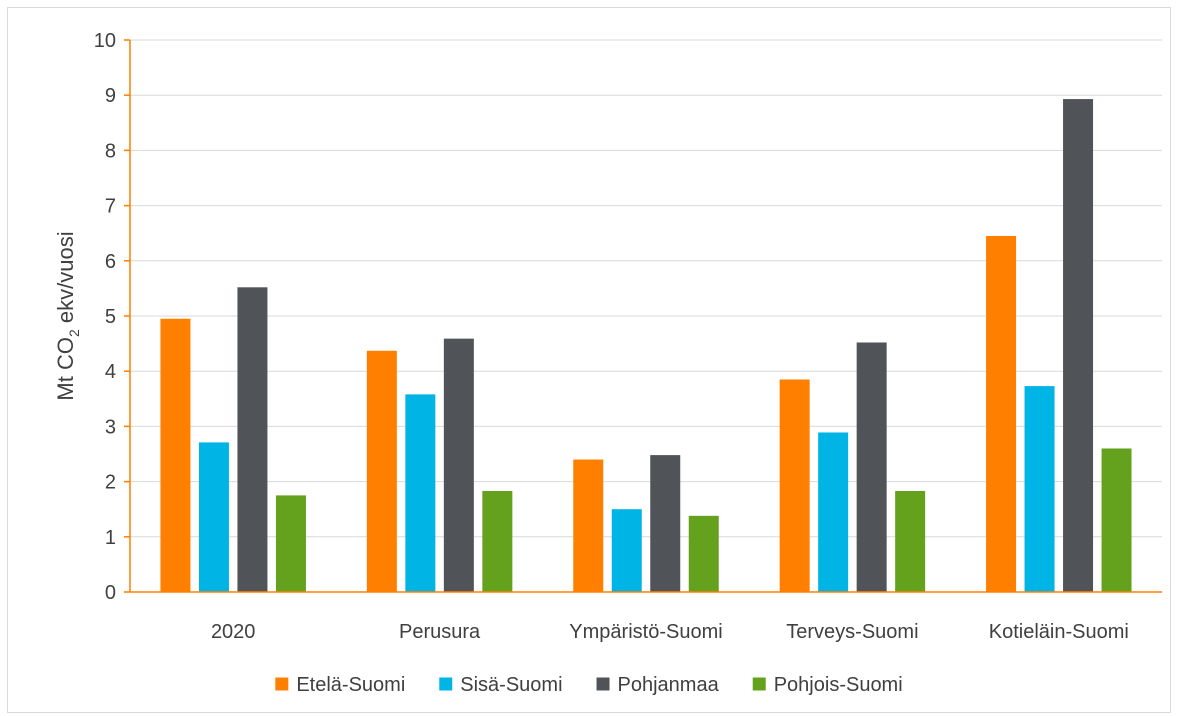 The height and width of the screenshot is (716, 1178). What do you see at coordinates (852, 632) in the screenshot?
I see `x-tick-label: Terveys-Suomi` at bounding box center [852, 632].